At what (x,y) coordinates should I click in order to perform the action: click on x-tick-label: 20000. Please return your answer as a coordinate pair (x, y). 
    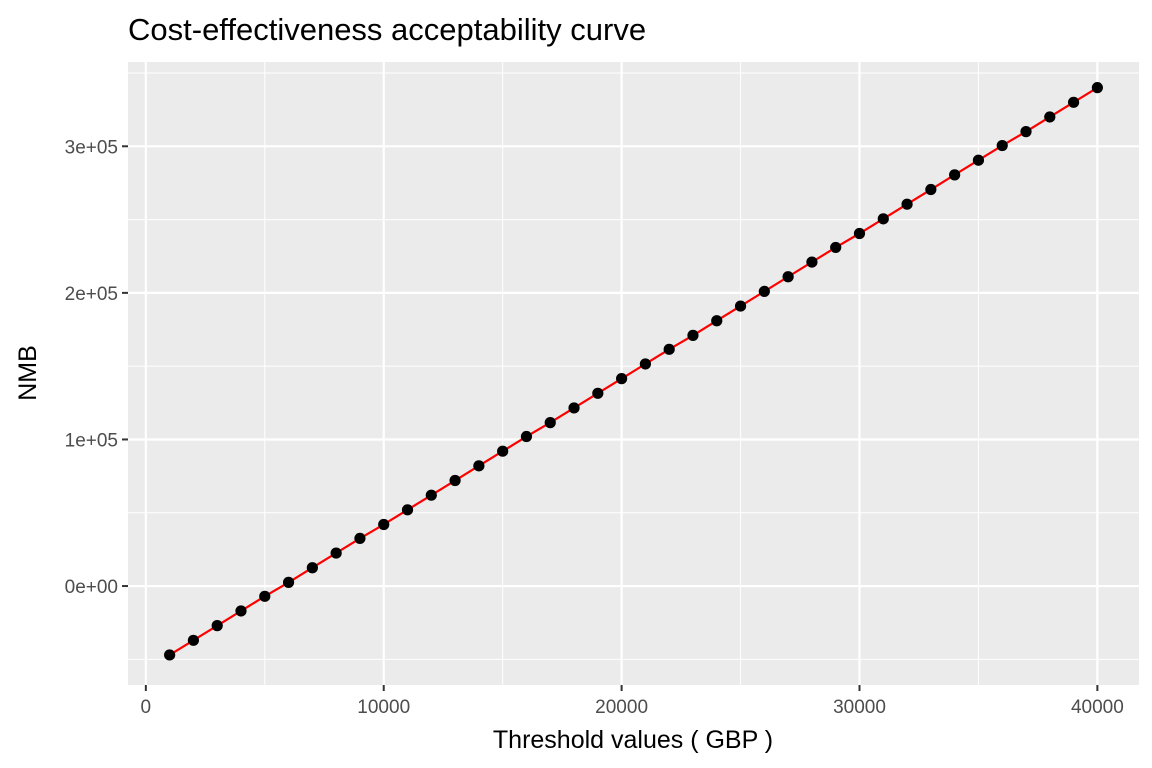
    Looking at the image, I should click on (621, 707).